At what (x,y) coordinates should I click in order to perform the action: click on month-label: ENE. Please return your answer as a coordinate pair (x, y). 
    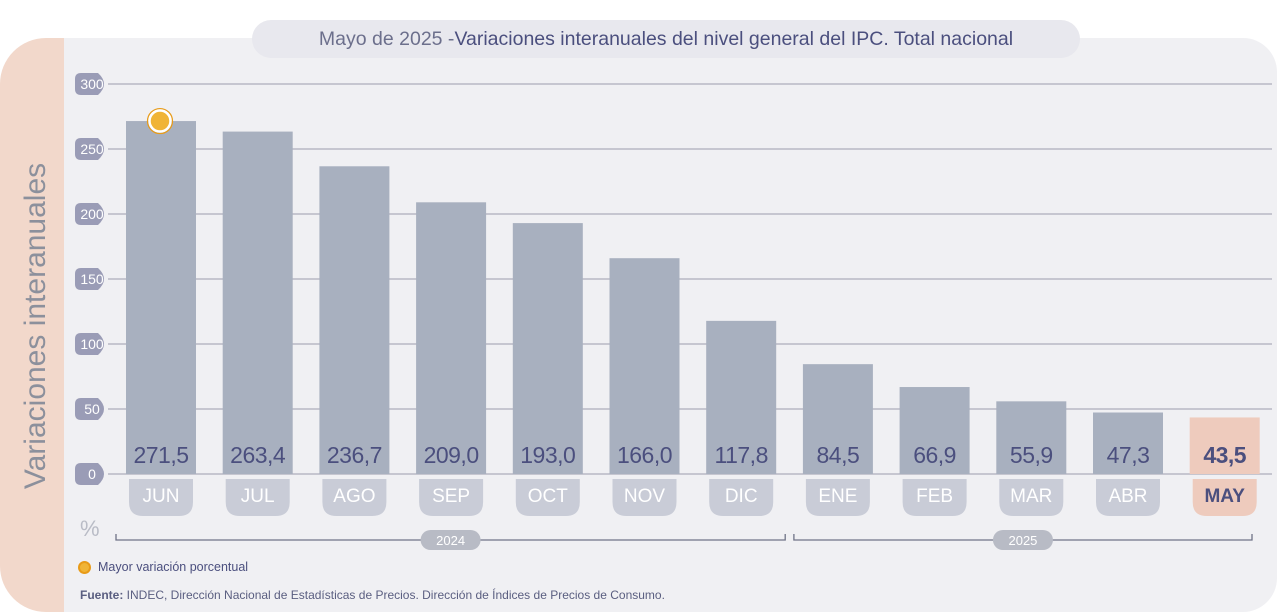
    Looking at the image, I should click on (837, 496).